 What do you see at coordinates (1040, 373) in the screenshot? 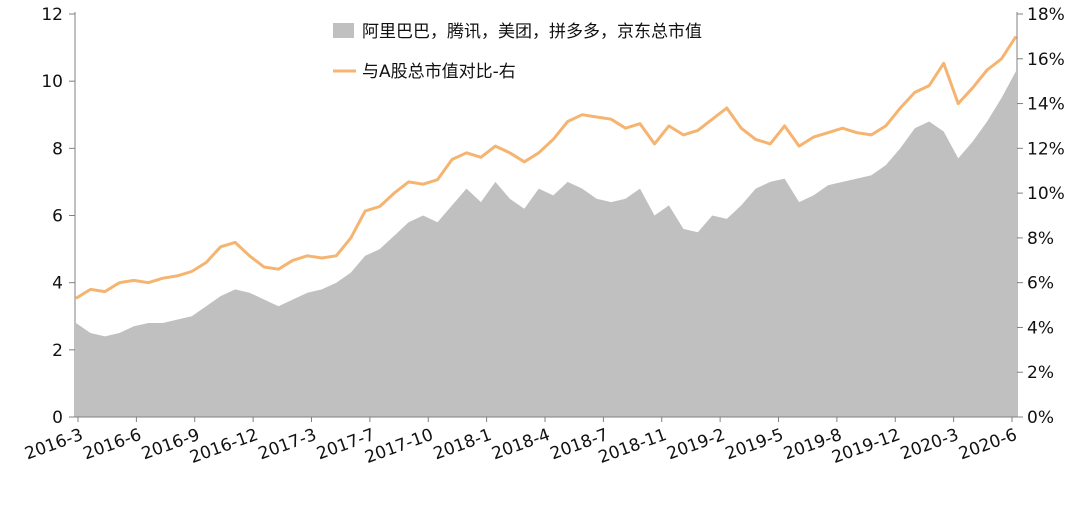
I see `right-tick-label: 2%` at bounding box center [1040, 373].